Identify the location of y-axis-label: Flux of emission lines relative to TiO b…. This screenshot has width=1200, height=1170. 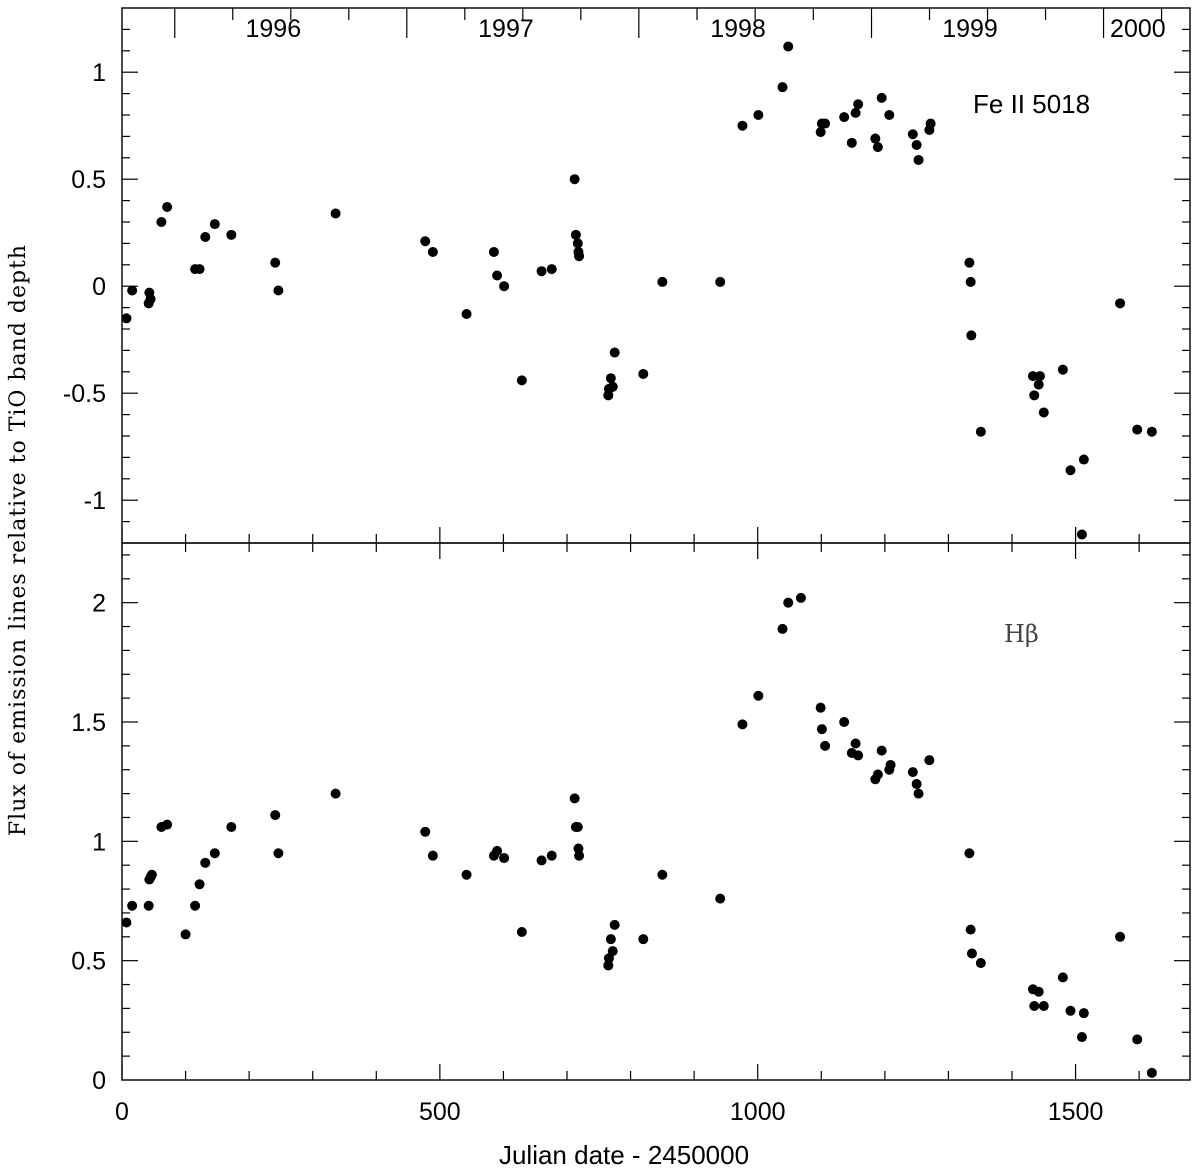
(18, 540).